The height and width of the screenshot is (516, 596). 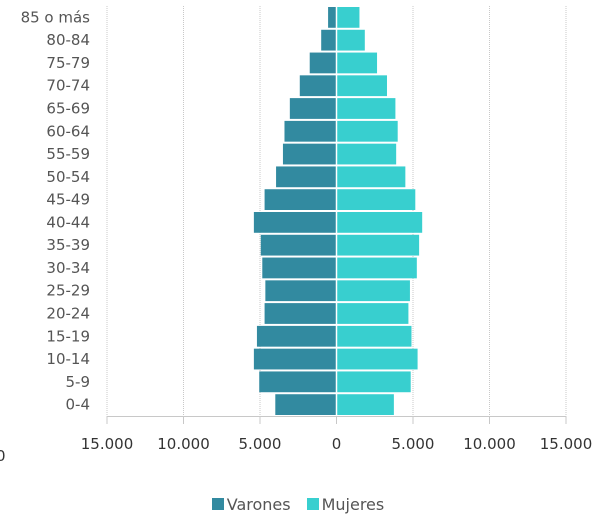 I want to click on legend-item-mujeres: Mujeres, so click(x=345, y=504).